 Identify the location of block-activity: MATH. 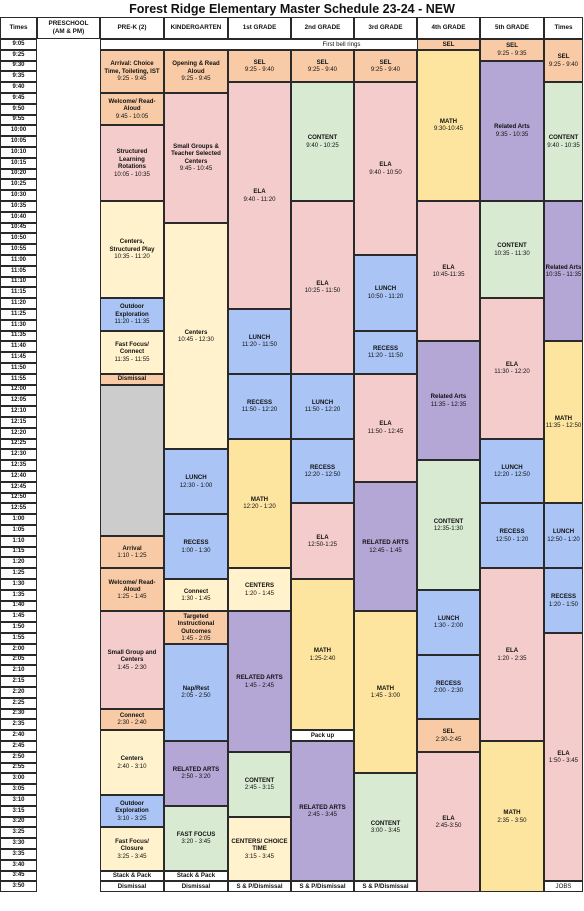
(259, 499).